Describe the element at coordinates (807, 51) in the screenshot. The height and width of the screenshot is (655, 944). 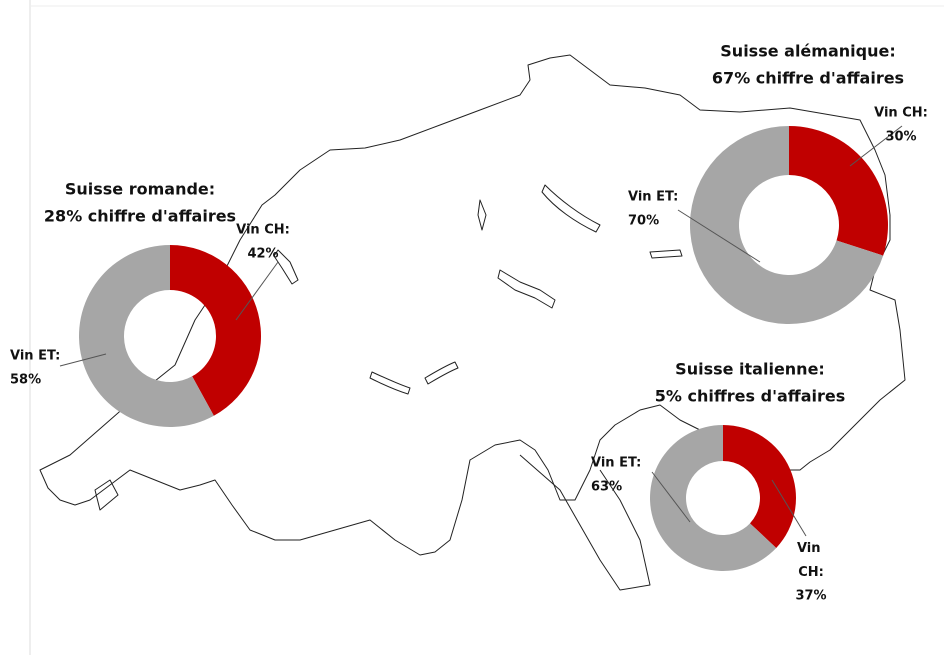
I see `chart-title: Suisse alémanique:` at that location.